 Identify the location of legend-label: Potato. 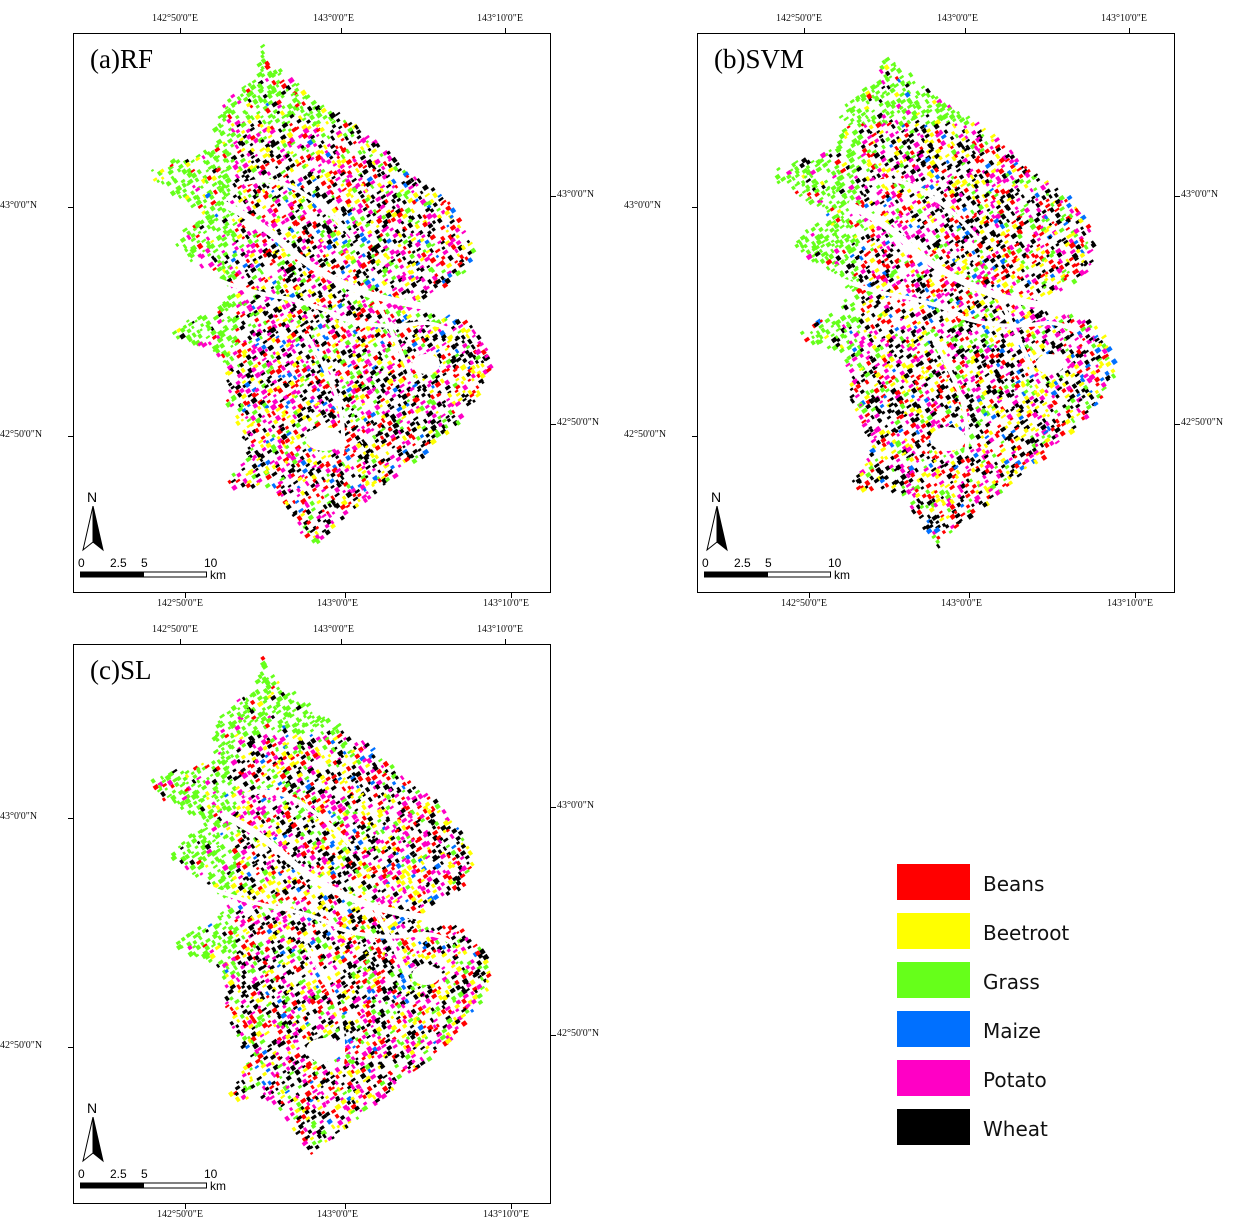
(1015, 1080).